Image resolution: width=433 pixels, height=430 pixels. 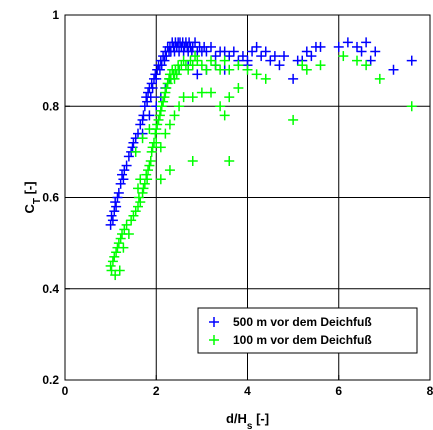 What do you see at coordinates (214, 340) in the screenshot?
I see `legend-marker-100m` at bounding box center [214, 340].